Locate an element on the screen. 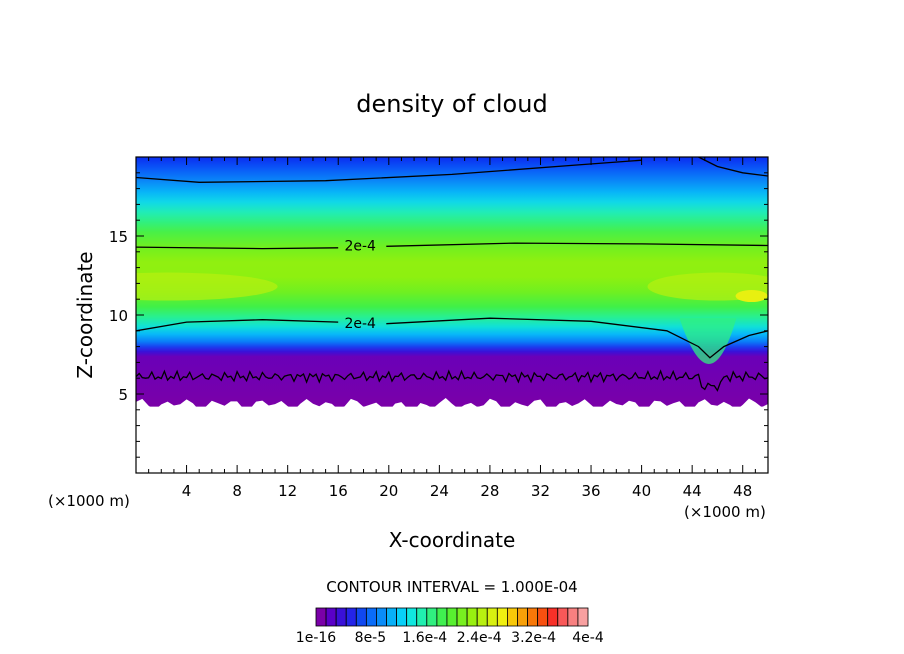 The height and width of the screenshot is (654, 904). colorbar-labels: 1e-16 8e-5 1.6e-4 2.4e-4 3.2e-4 4e-4 is located at coordinates (450, 638).